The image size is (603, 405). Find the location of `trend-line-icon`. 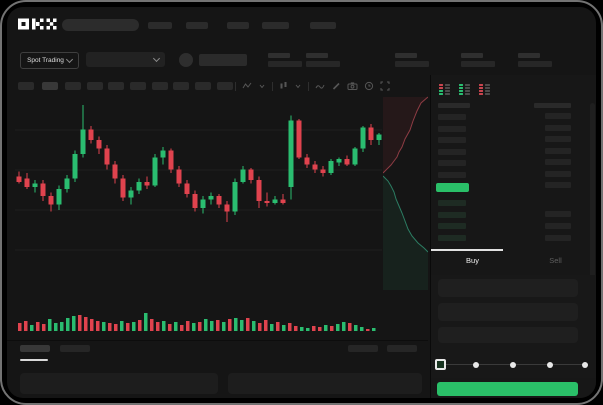

trend-line-icon is located at coordinates (320, 86).